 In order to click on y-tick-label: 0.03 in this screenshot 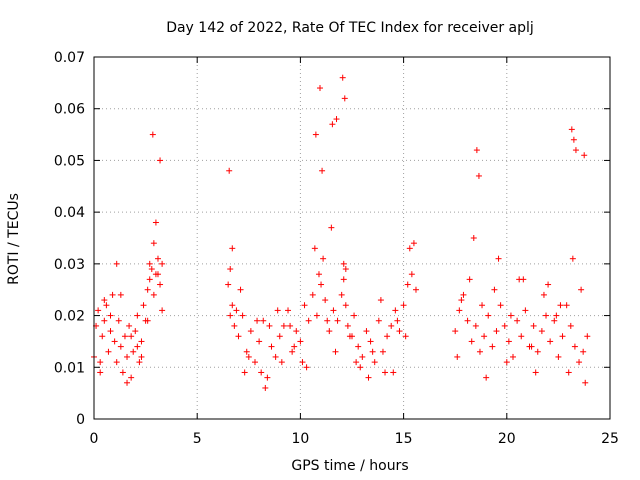, I will do `click(69, 265)`.